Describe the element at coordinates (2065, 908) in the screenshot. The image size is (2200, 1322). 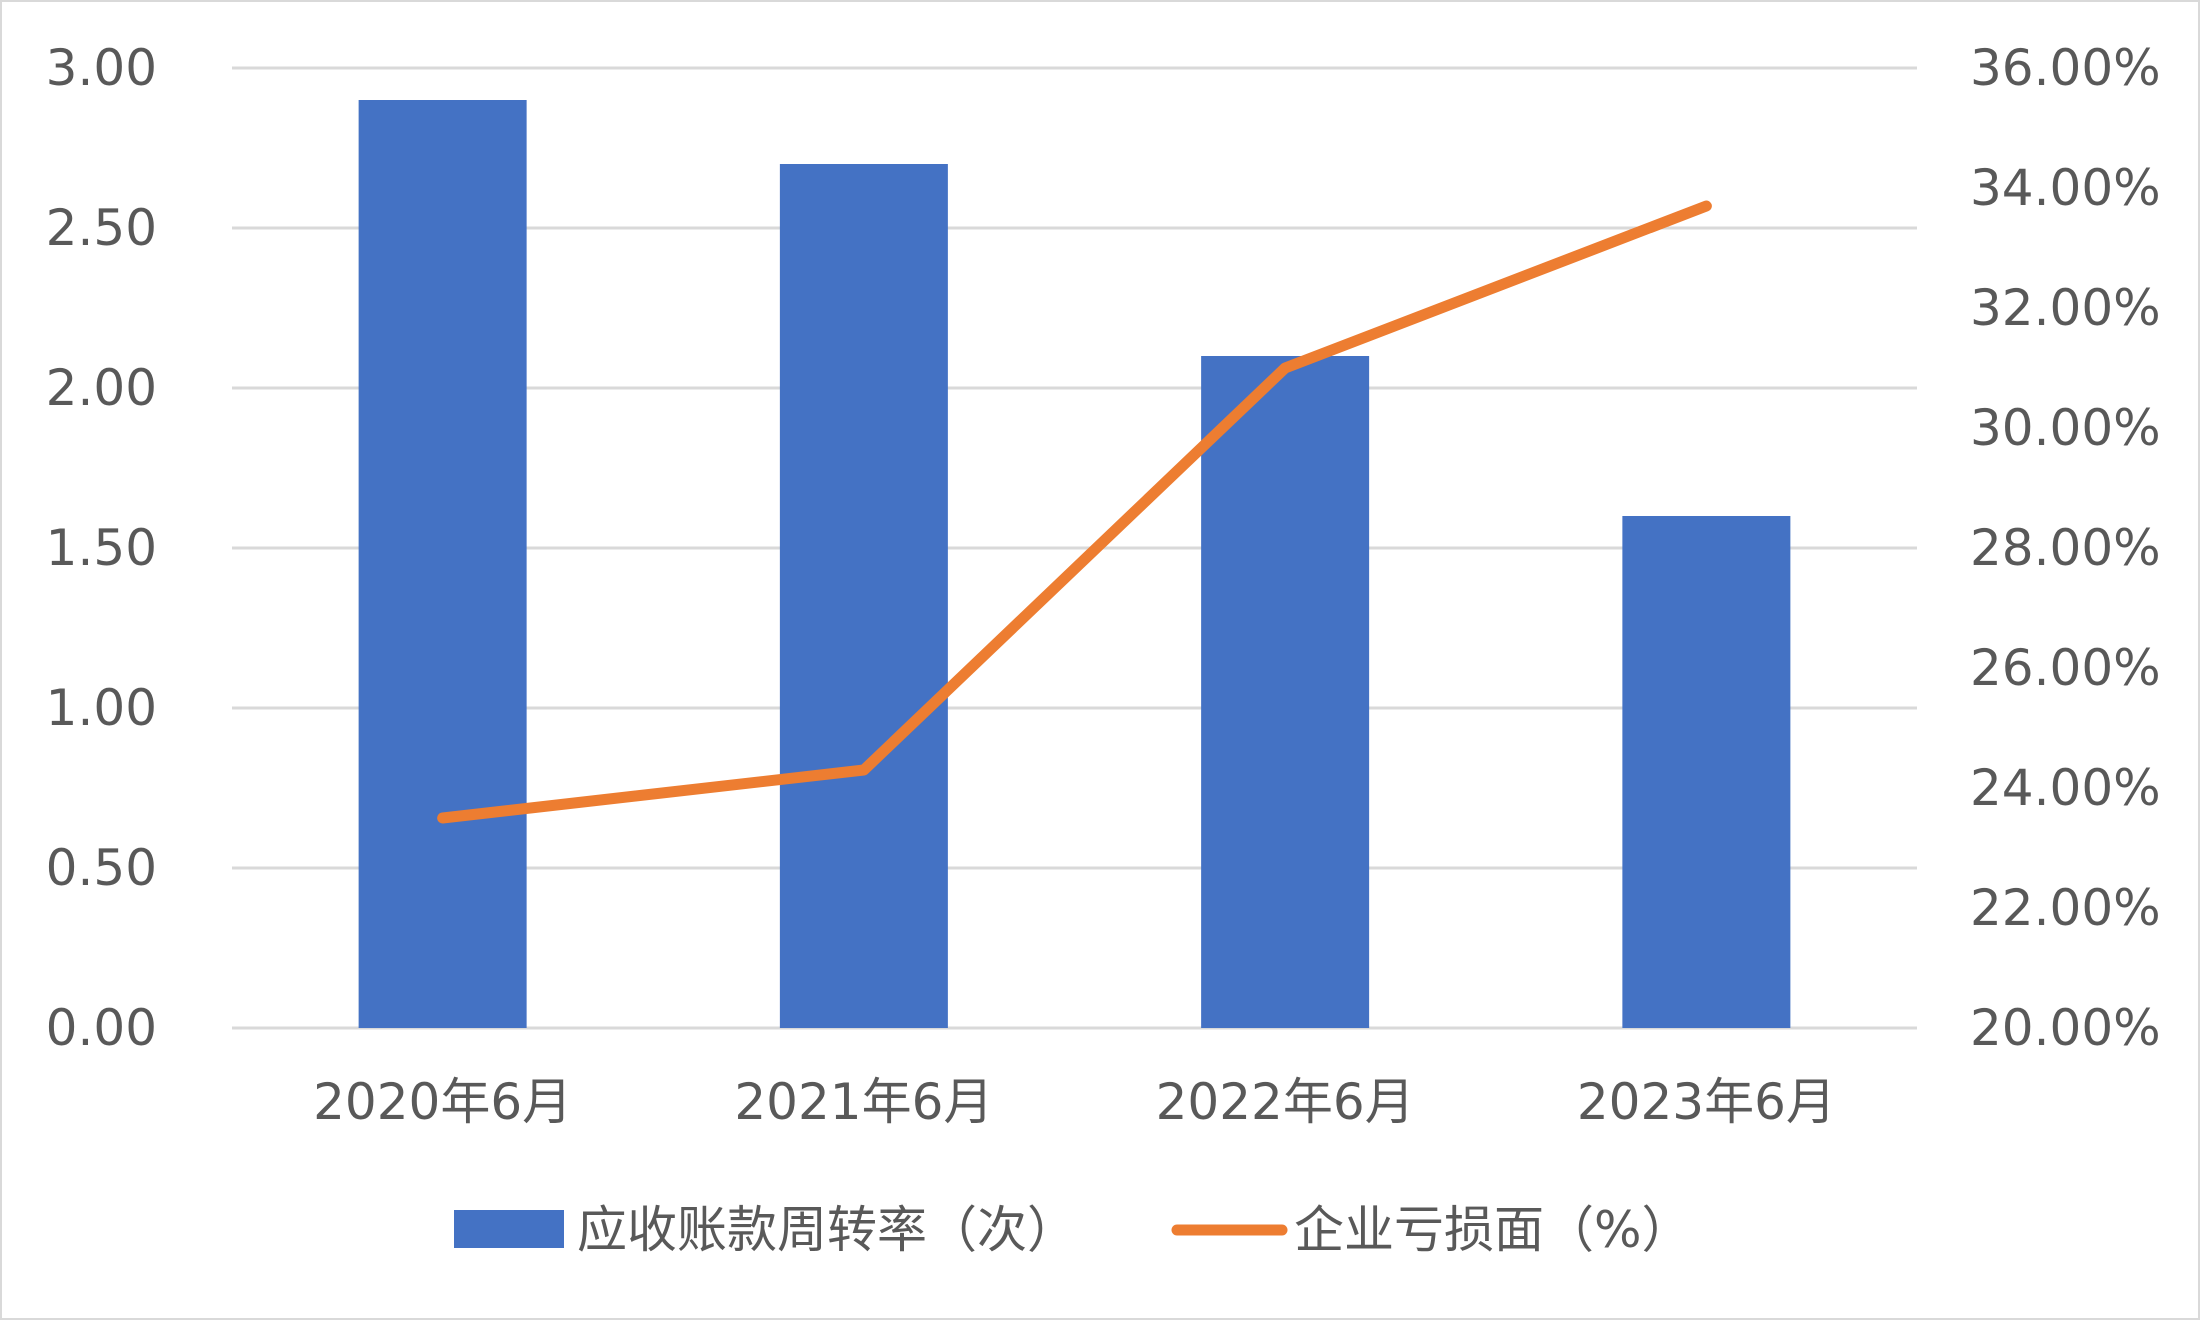
I see `right-tick-label: 22.00%` at that location.